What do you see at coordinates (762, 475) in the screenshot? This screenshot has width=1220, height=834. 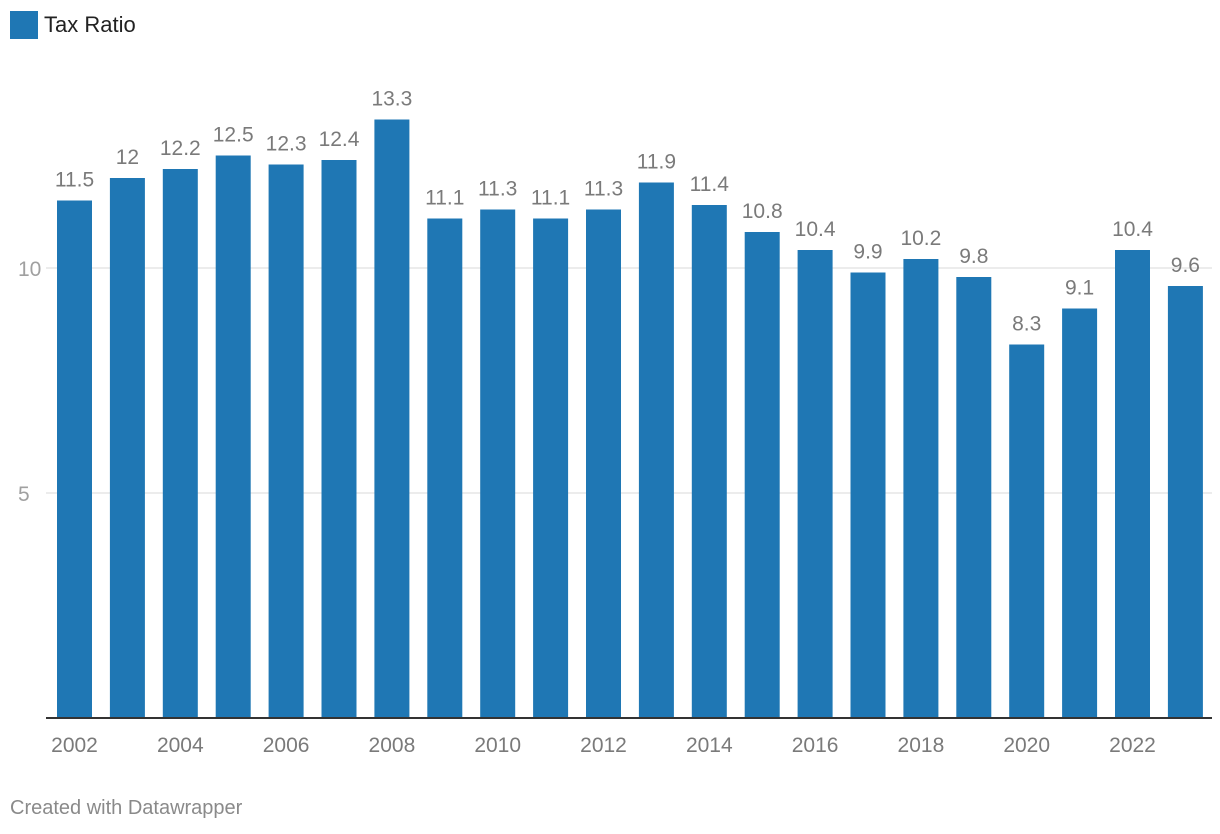 I see `bar-2015` at bounding box center [762, 475].